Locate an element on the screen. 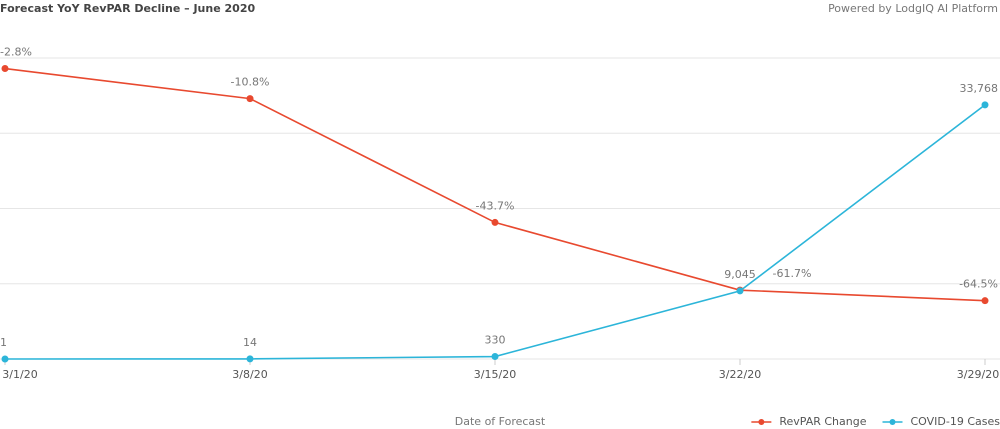 This screenshot has height=429, width=1000. chart-title: Forecast YoY RevPAR Decline – June 2020 is located at coordinates (127, 8).